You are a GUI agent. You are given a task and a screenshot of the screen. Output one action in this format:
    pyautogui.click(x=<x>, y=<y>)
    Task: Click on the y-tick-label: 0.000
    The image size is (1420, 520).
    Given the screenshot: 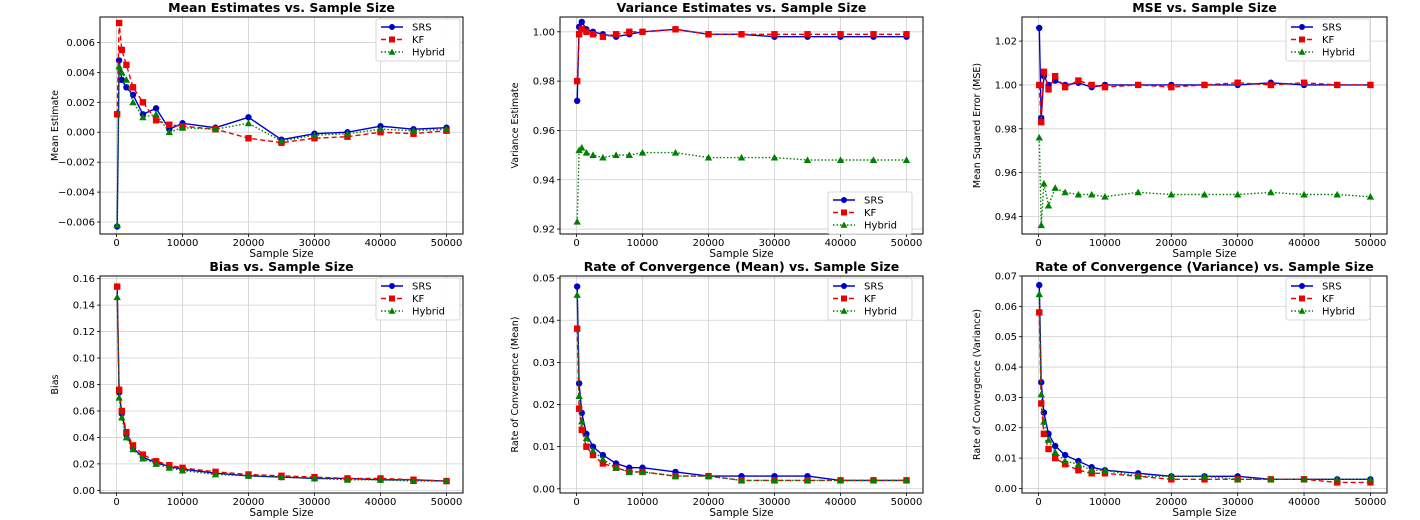 What is the action you would take?
    pyautogui.click(x=80, y=133)
    